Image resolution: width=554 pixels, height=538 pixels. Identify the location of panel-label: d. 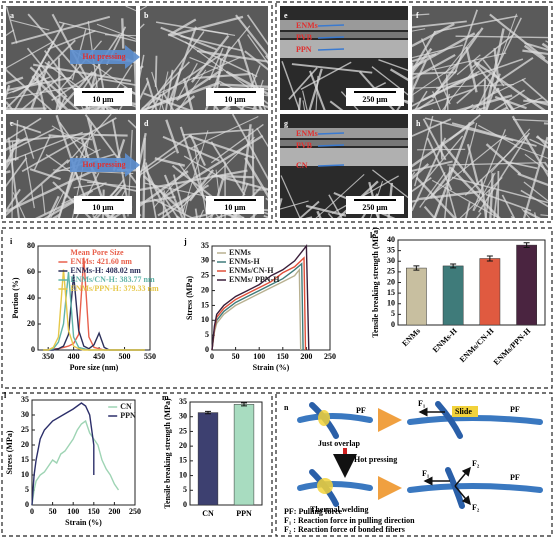
(146, 123).